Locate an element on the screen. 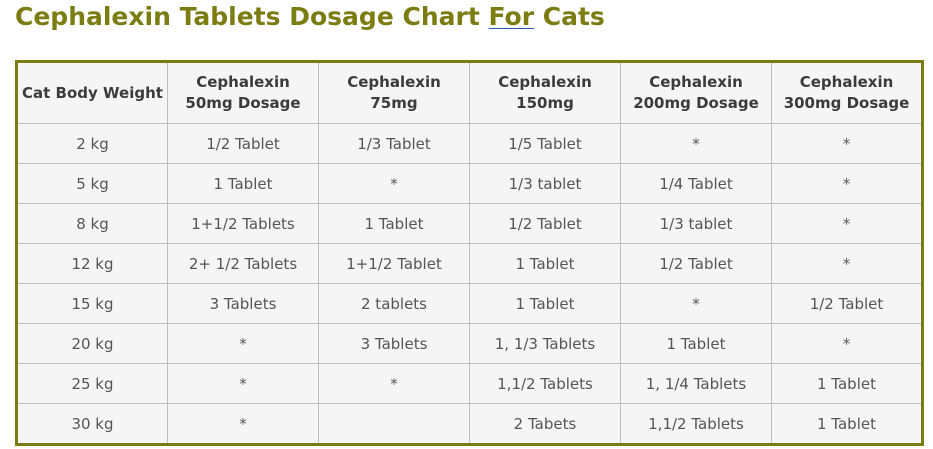  dosage-200mg-cell: 1 Tablet is located at coordinates (696, 343).